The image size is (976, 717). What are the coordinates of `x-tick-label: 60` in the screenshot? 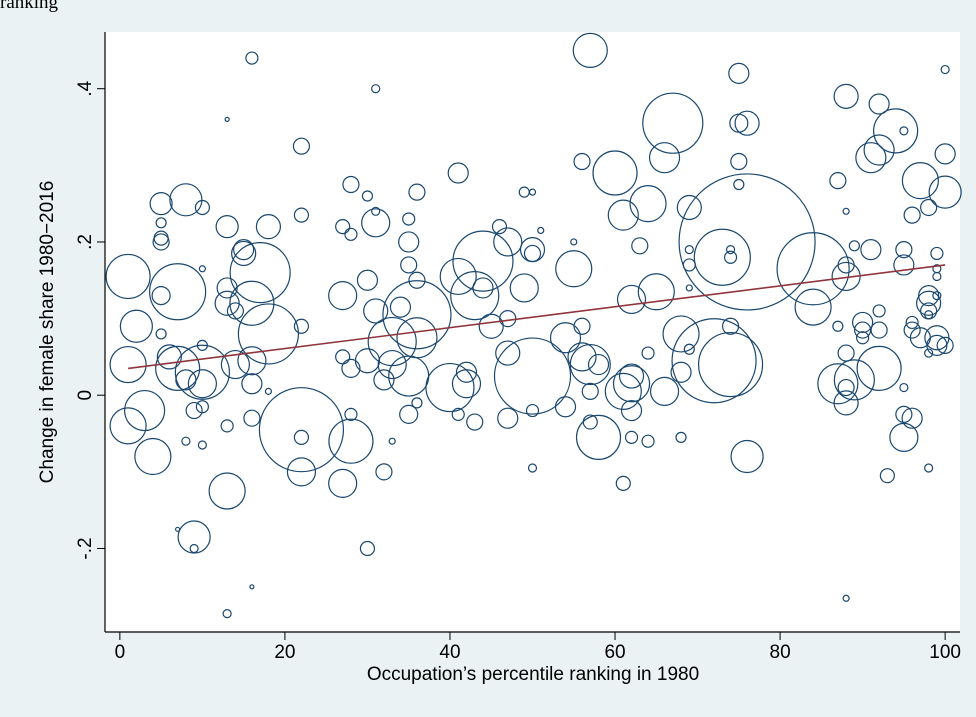 It's located at (614, 652).